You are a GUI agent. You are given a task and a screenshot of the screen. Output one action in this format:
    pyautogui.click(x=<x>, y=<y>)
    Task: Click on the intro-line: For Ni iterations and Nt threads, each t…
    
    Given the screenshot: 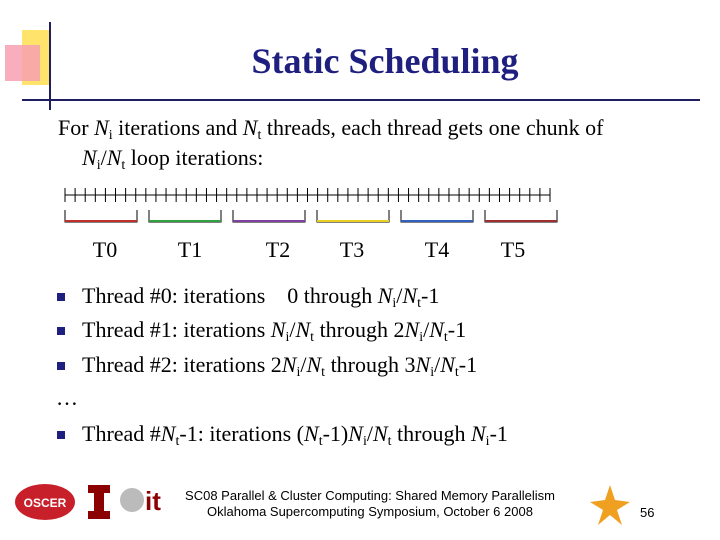 What is the action you would take?
    pyautogui.click(x=330, y=129)
    